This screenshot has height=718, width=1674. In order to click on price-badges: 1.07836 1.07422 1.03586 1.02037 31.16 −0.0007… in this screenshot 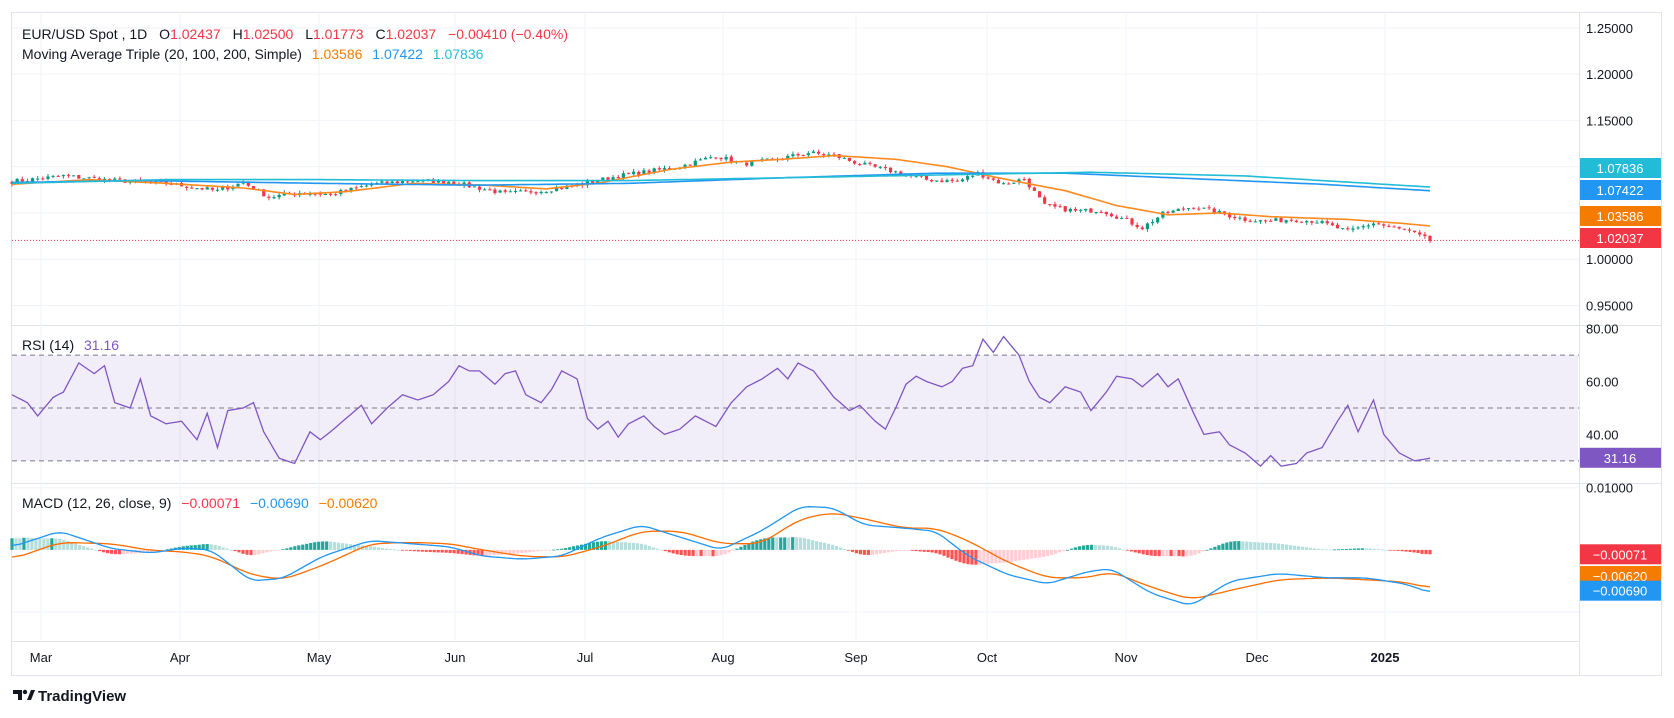, I will do `click(1620, 379)`.